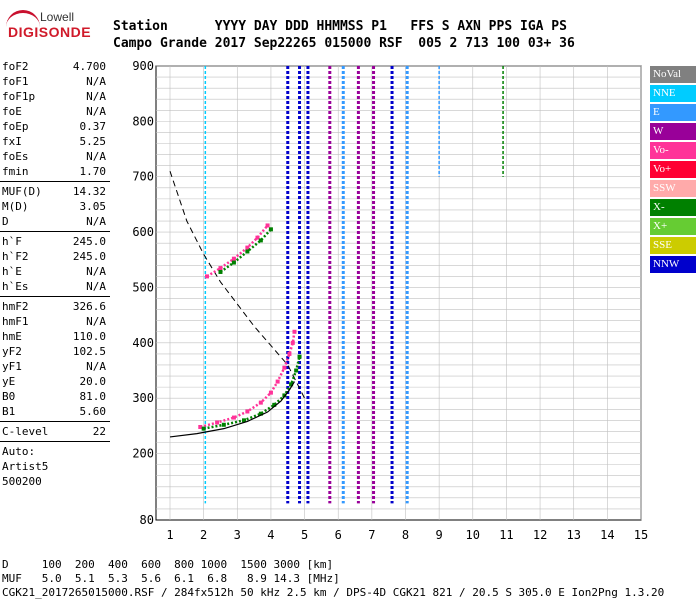 The image size is (700, 600). What do you see at coordinates (9, 396) in the screenshot?
I see `param-name: B0` at bounding box center [9, 396].